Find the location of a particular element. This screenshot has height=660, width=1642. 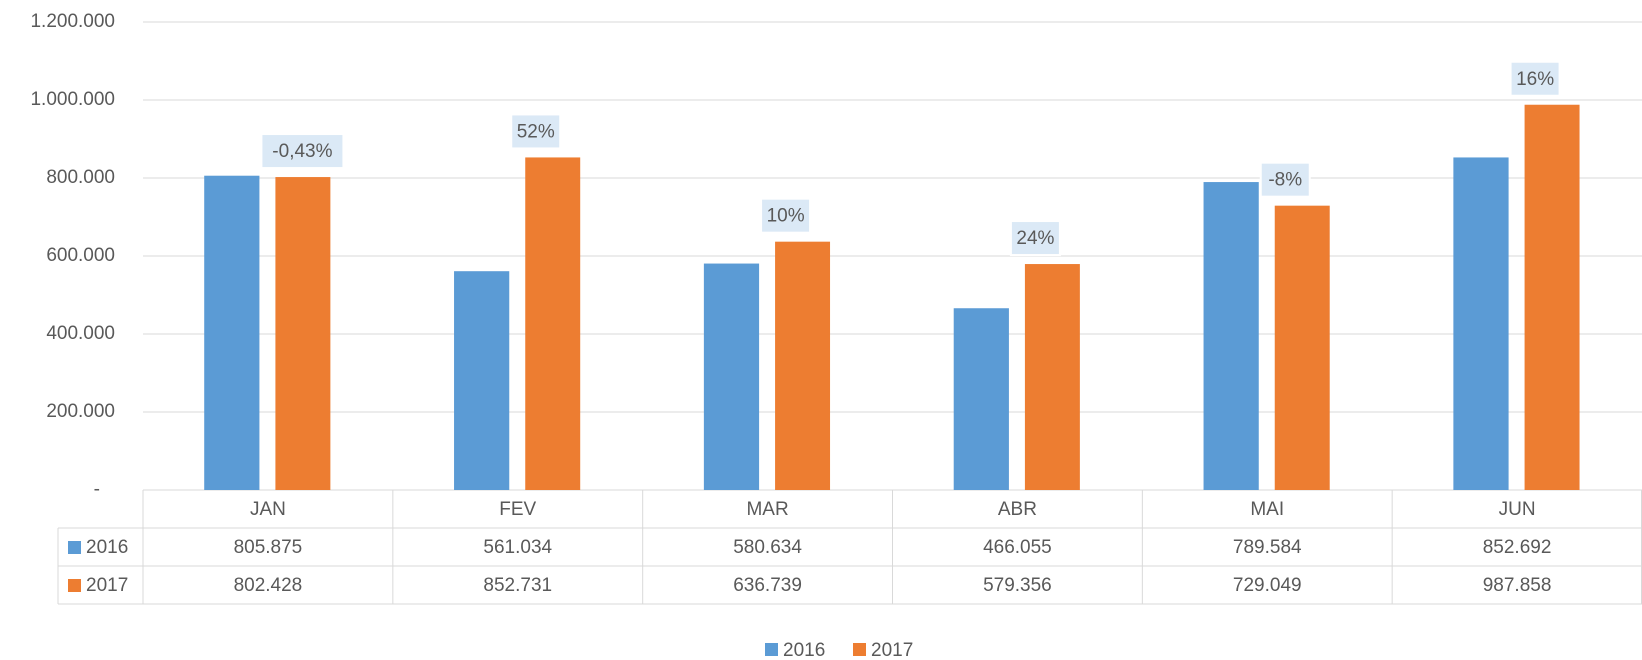

table-cell: 852.731 is located at coordinates (517, 585).